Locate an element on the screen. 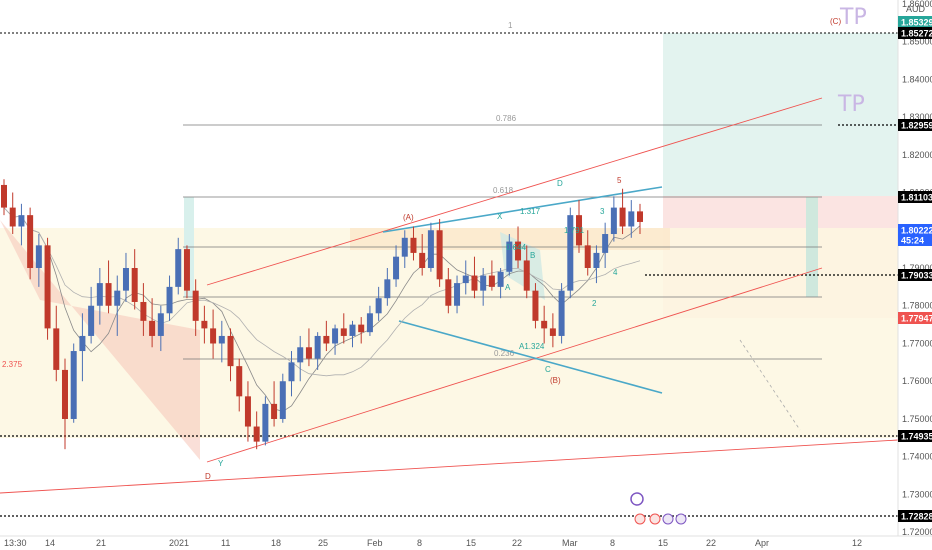  ratio-label: 1.317 is located at coordinates (530, 211).